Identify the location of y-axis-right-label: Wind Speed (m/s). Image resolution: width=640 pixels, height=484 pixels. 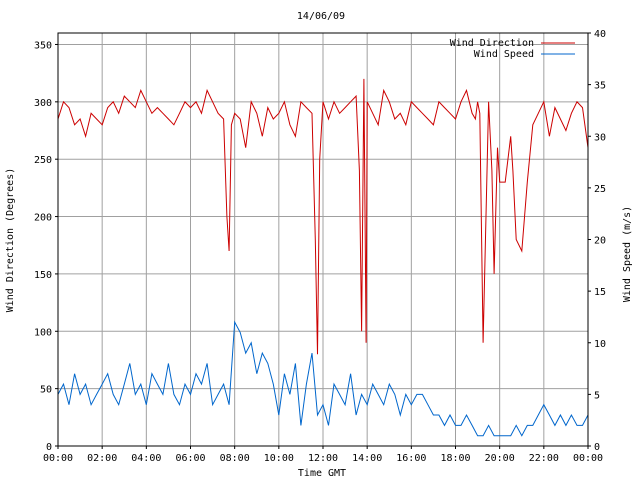
(627, 254).